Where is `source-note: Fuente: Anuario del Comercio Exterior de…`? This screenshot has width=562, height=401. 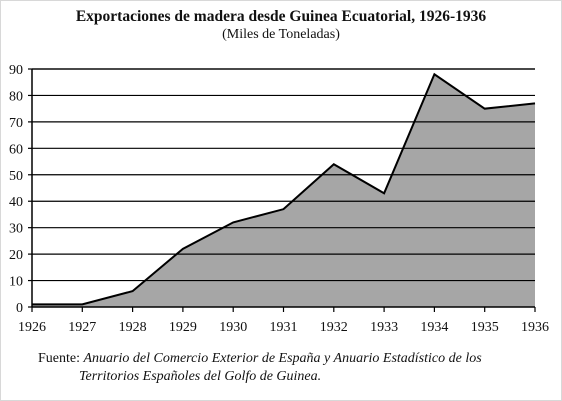 source-note: Fuente: Anuario del Comercio Exterior de… is located at coordinates (293, 368).